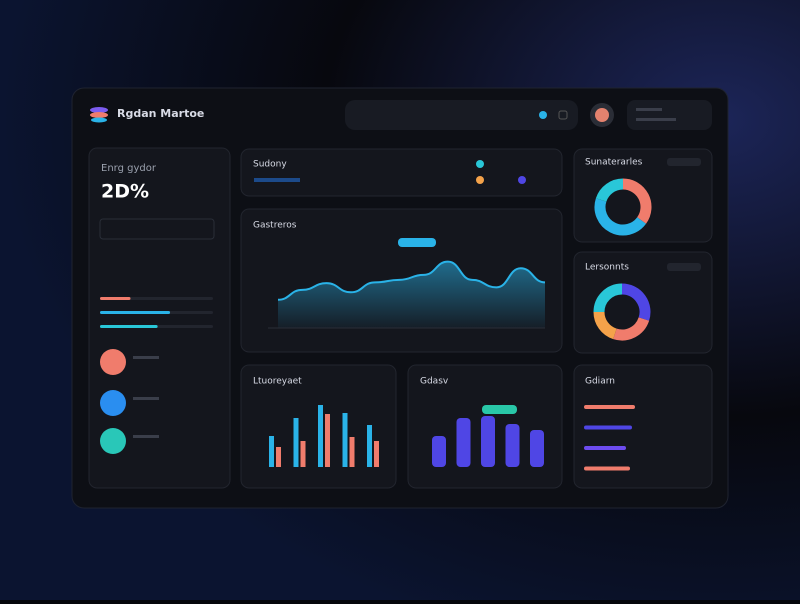  I want to click on filter-icon, so click(563, 115).